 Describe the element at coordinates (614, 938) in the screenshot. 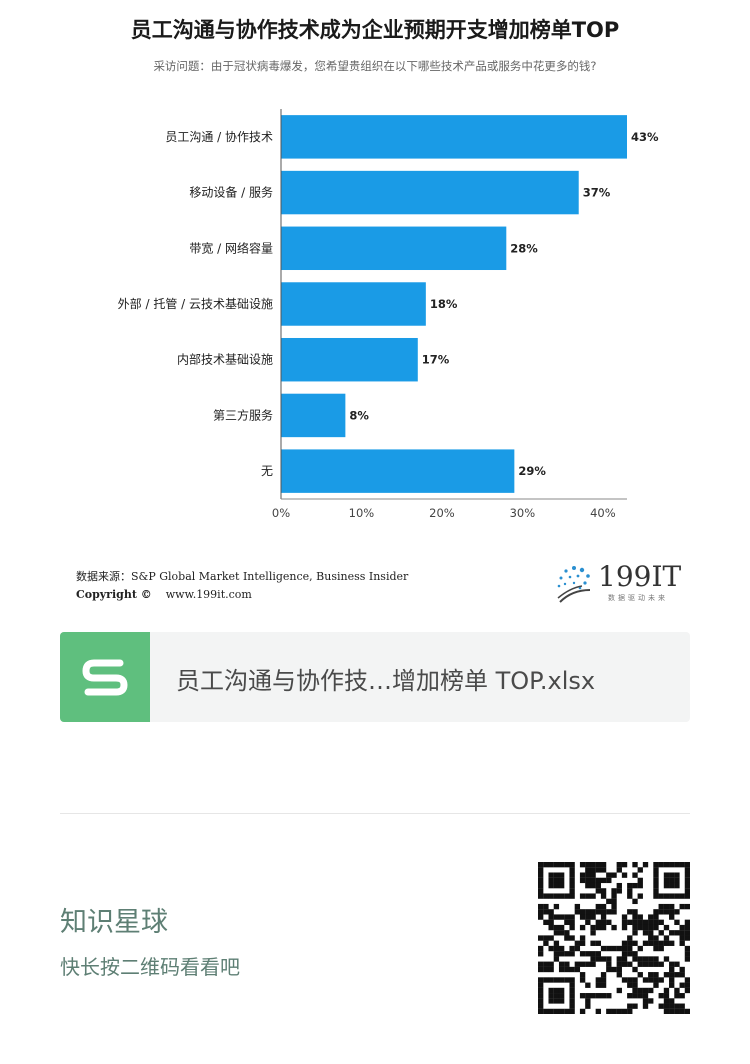

I see `qr-code-icon` at that location.